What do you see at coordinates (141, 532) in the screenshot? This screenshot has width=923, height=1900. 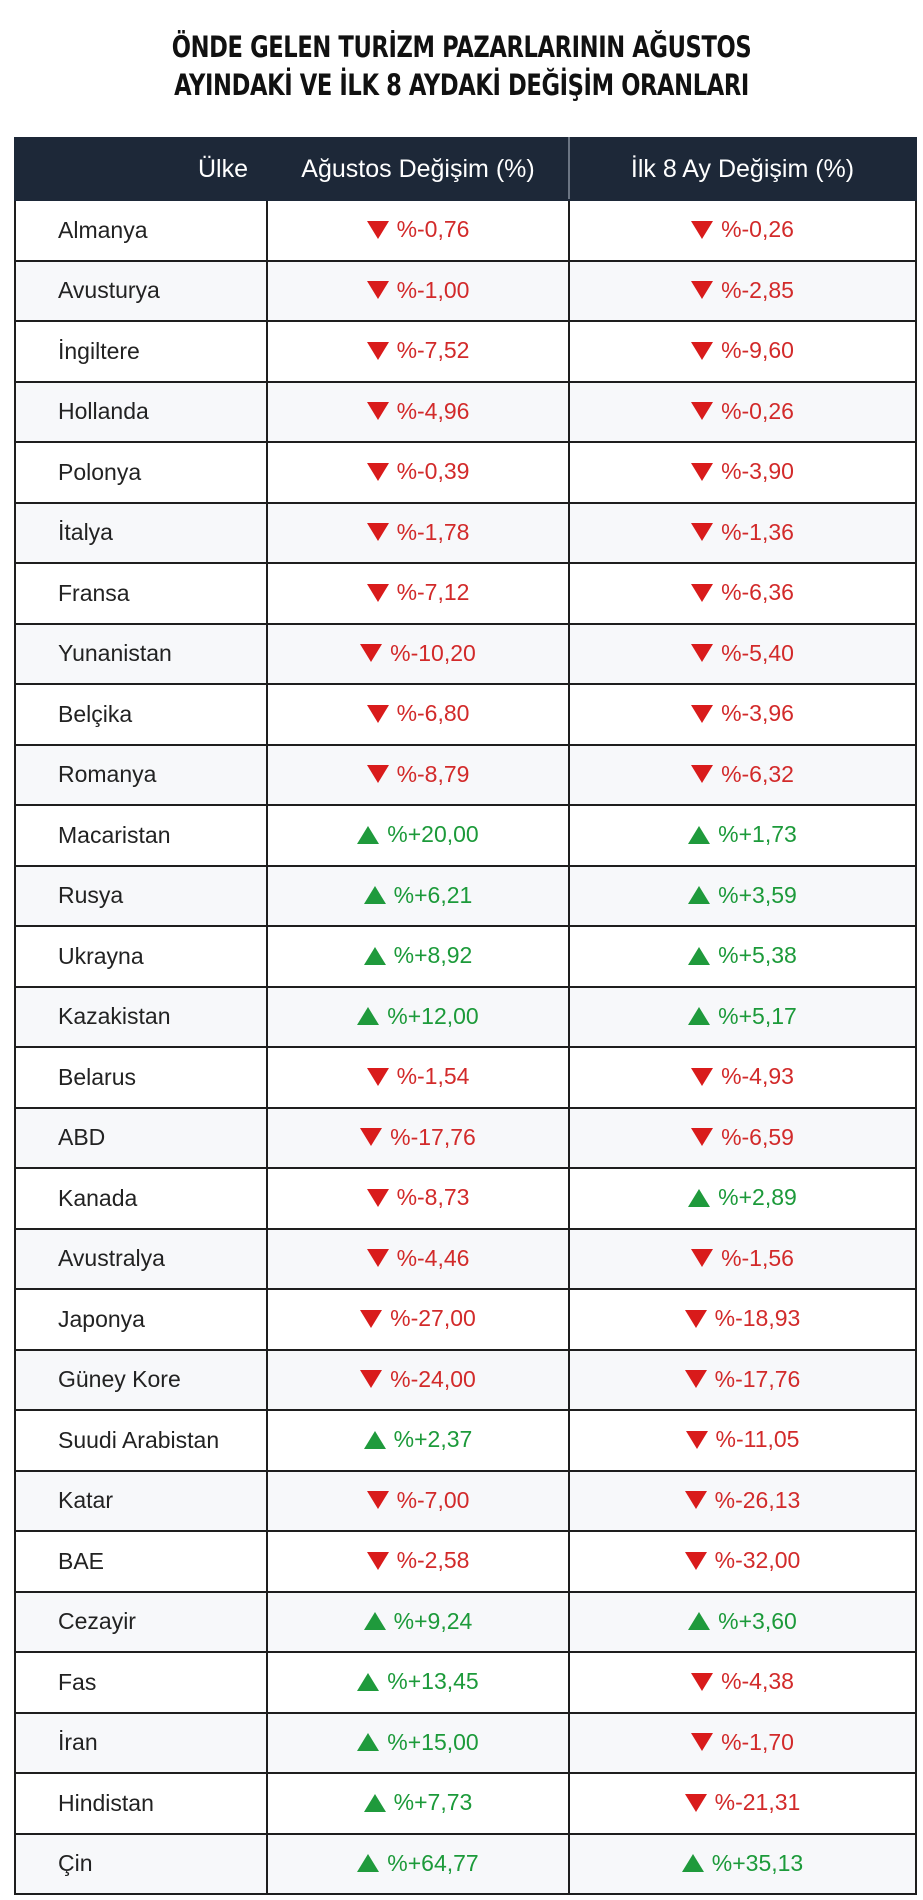 I see `country-cell: İtalya` at bounding box center [141, 532].